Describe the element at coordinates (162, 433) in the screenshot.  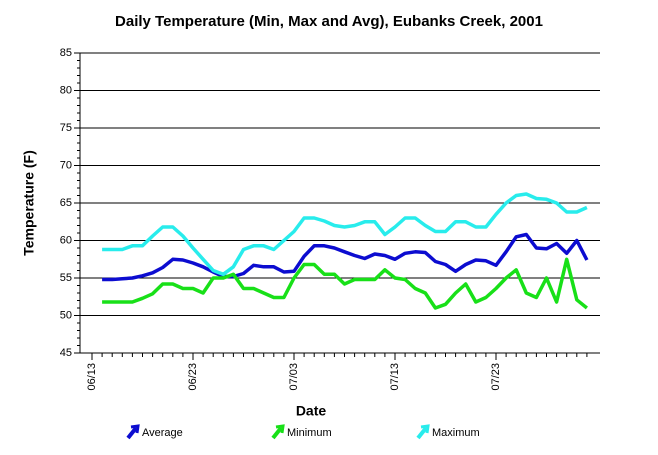
I see `legend-label: Average` at that location.